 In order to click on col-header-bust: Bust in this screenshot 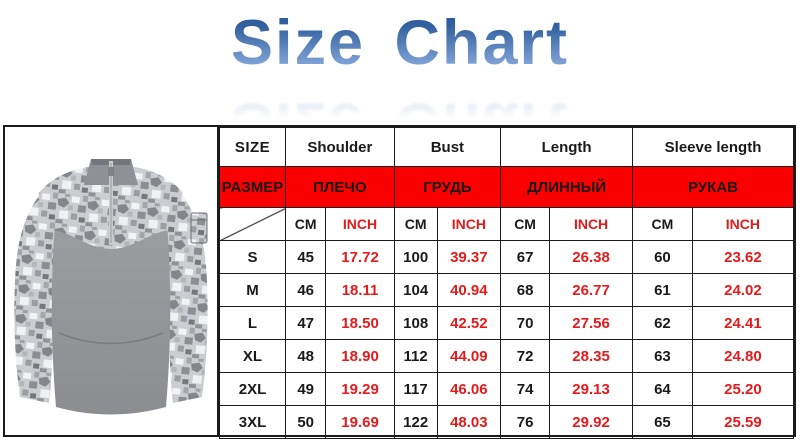, I will do `click(447, 147)`.